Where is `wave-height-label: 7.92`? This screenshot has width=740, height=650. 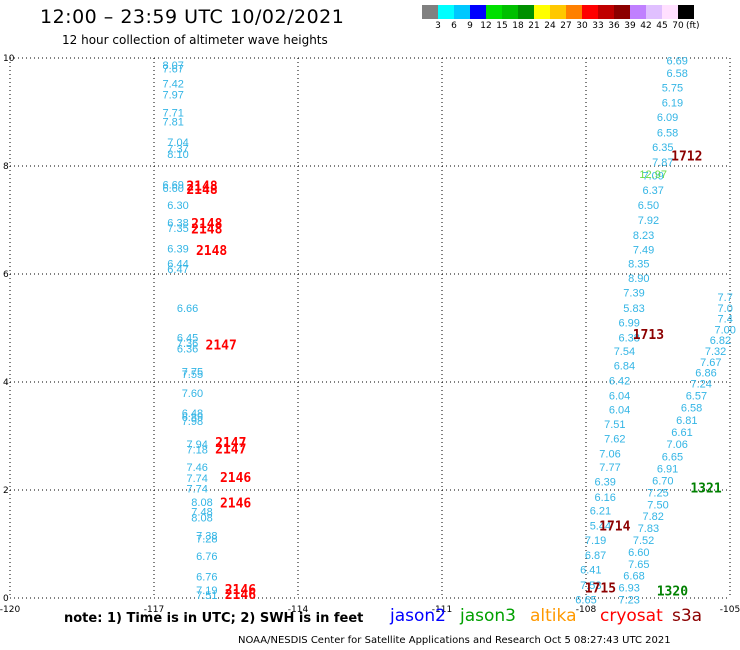 wave-height-label: 7.92 is located at coordinates (648, 221).